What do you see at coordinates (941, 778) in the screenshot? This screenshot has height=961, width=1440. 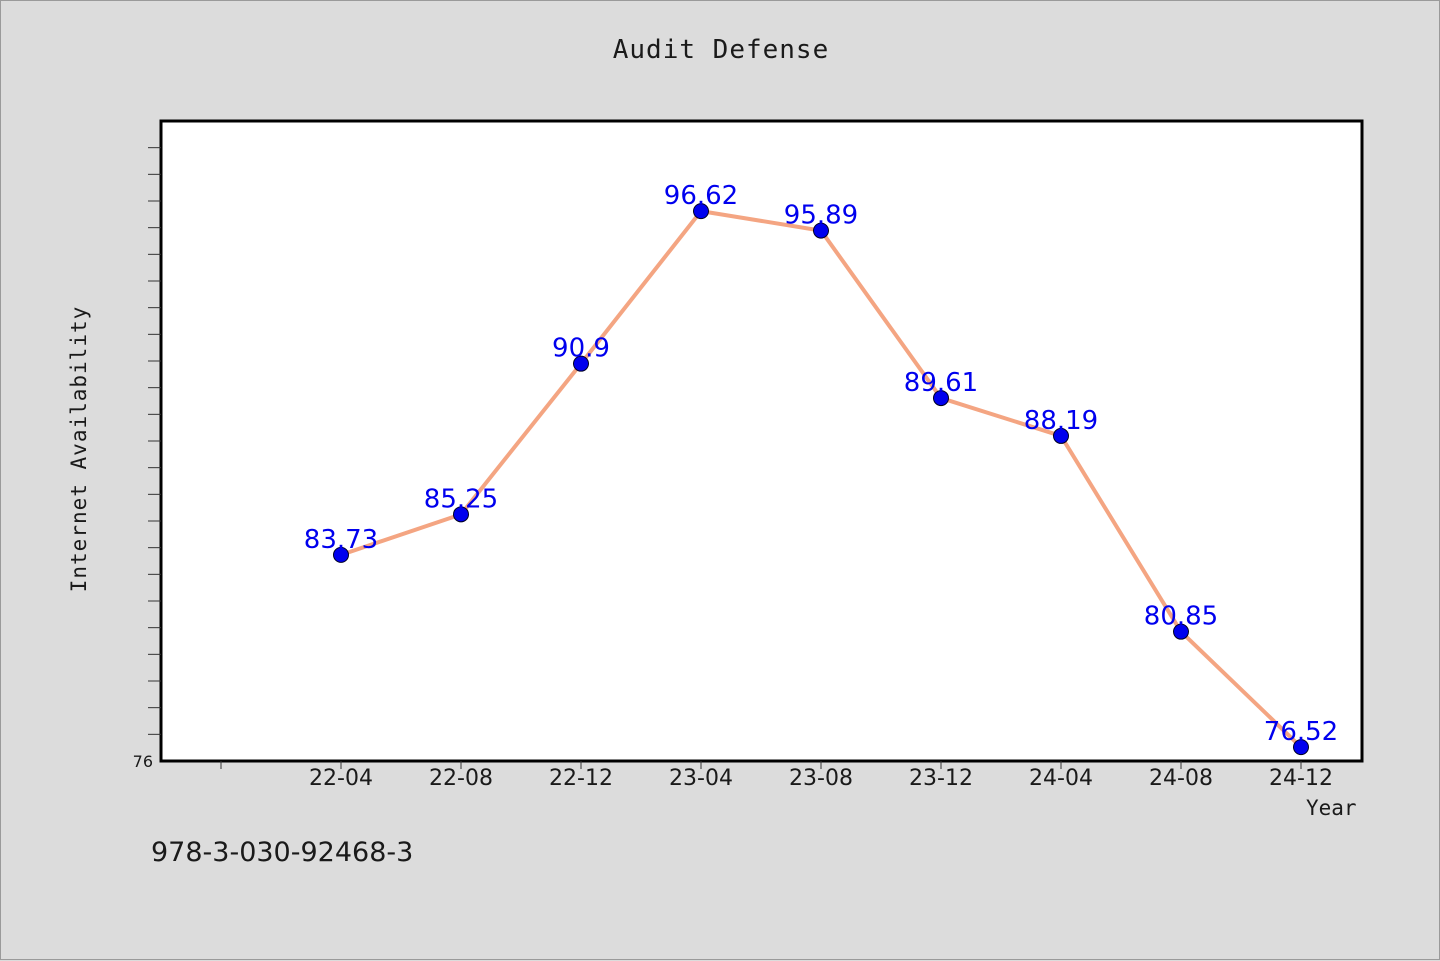 I see `x-tick-label: 23-12` at bounding box center [941, 778].